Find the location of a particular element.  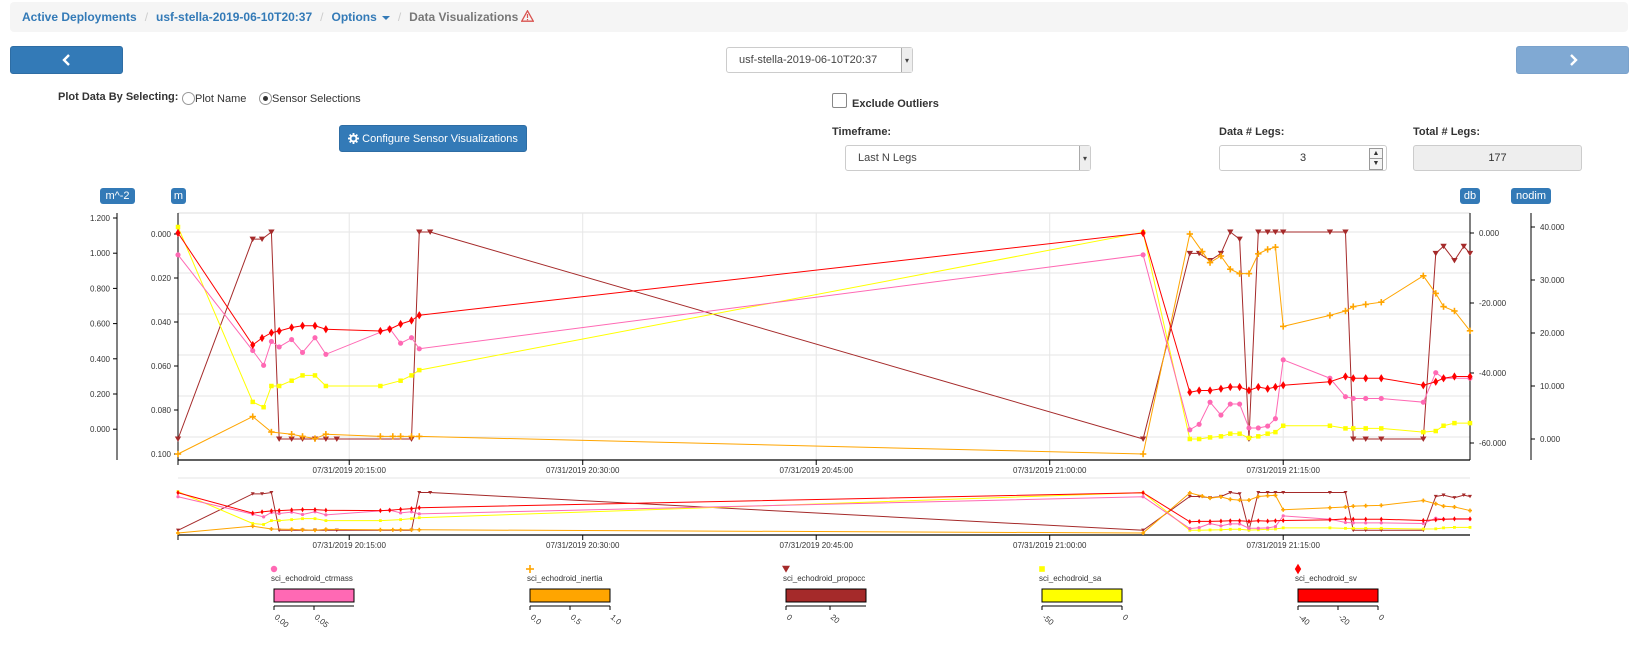

radio-button-selected is located at coordinates (265, 98).